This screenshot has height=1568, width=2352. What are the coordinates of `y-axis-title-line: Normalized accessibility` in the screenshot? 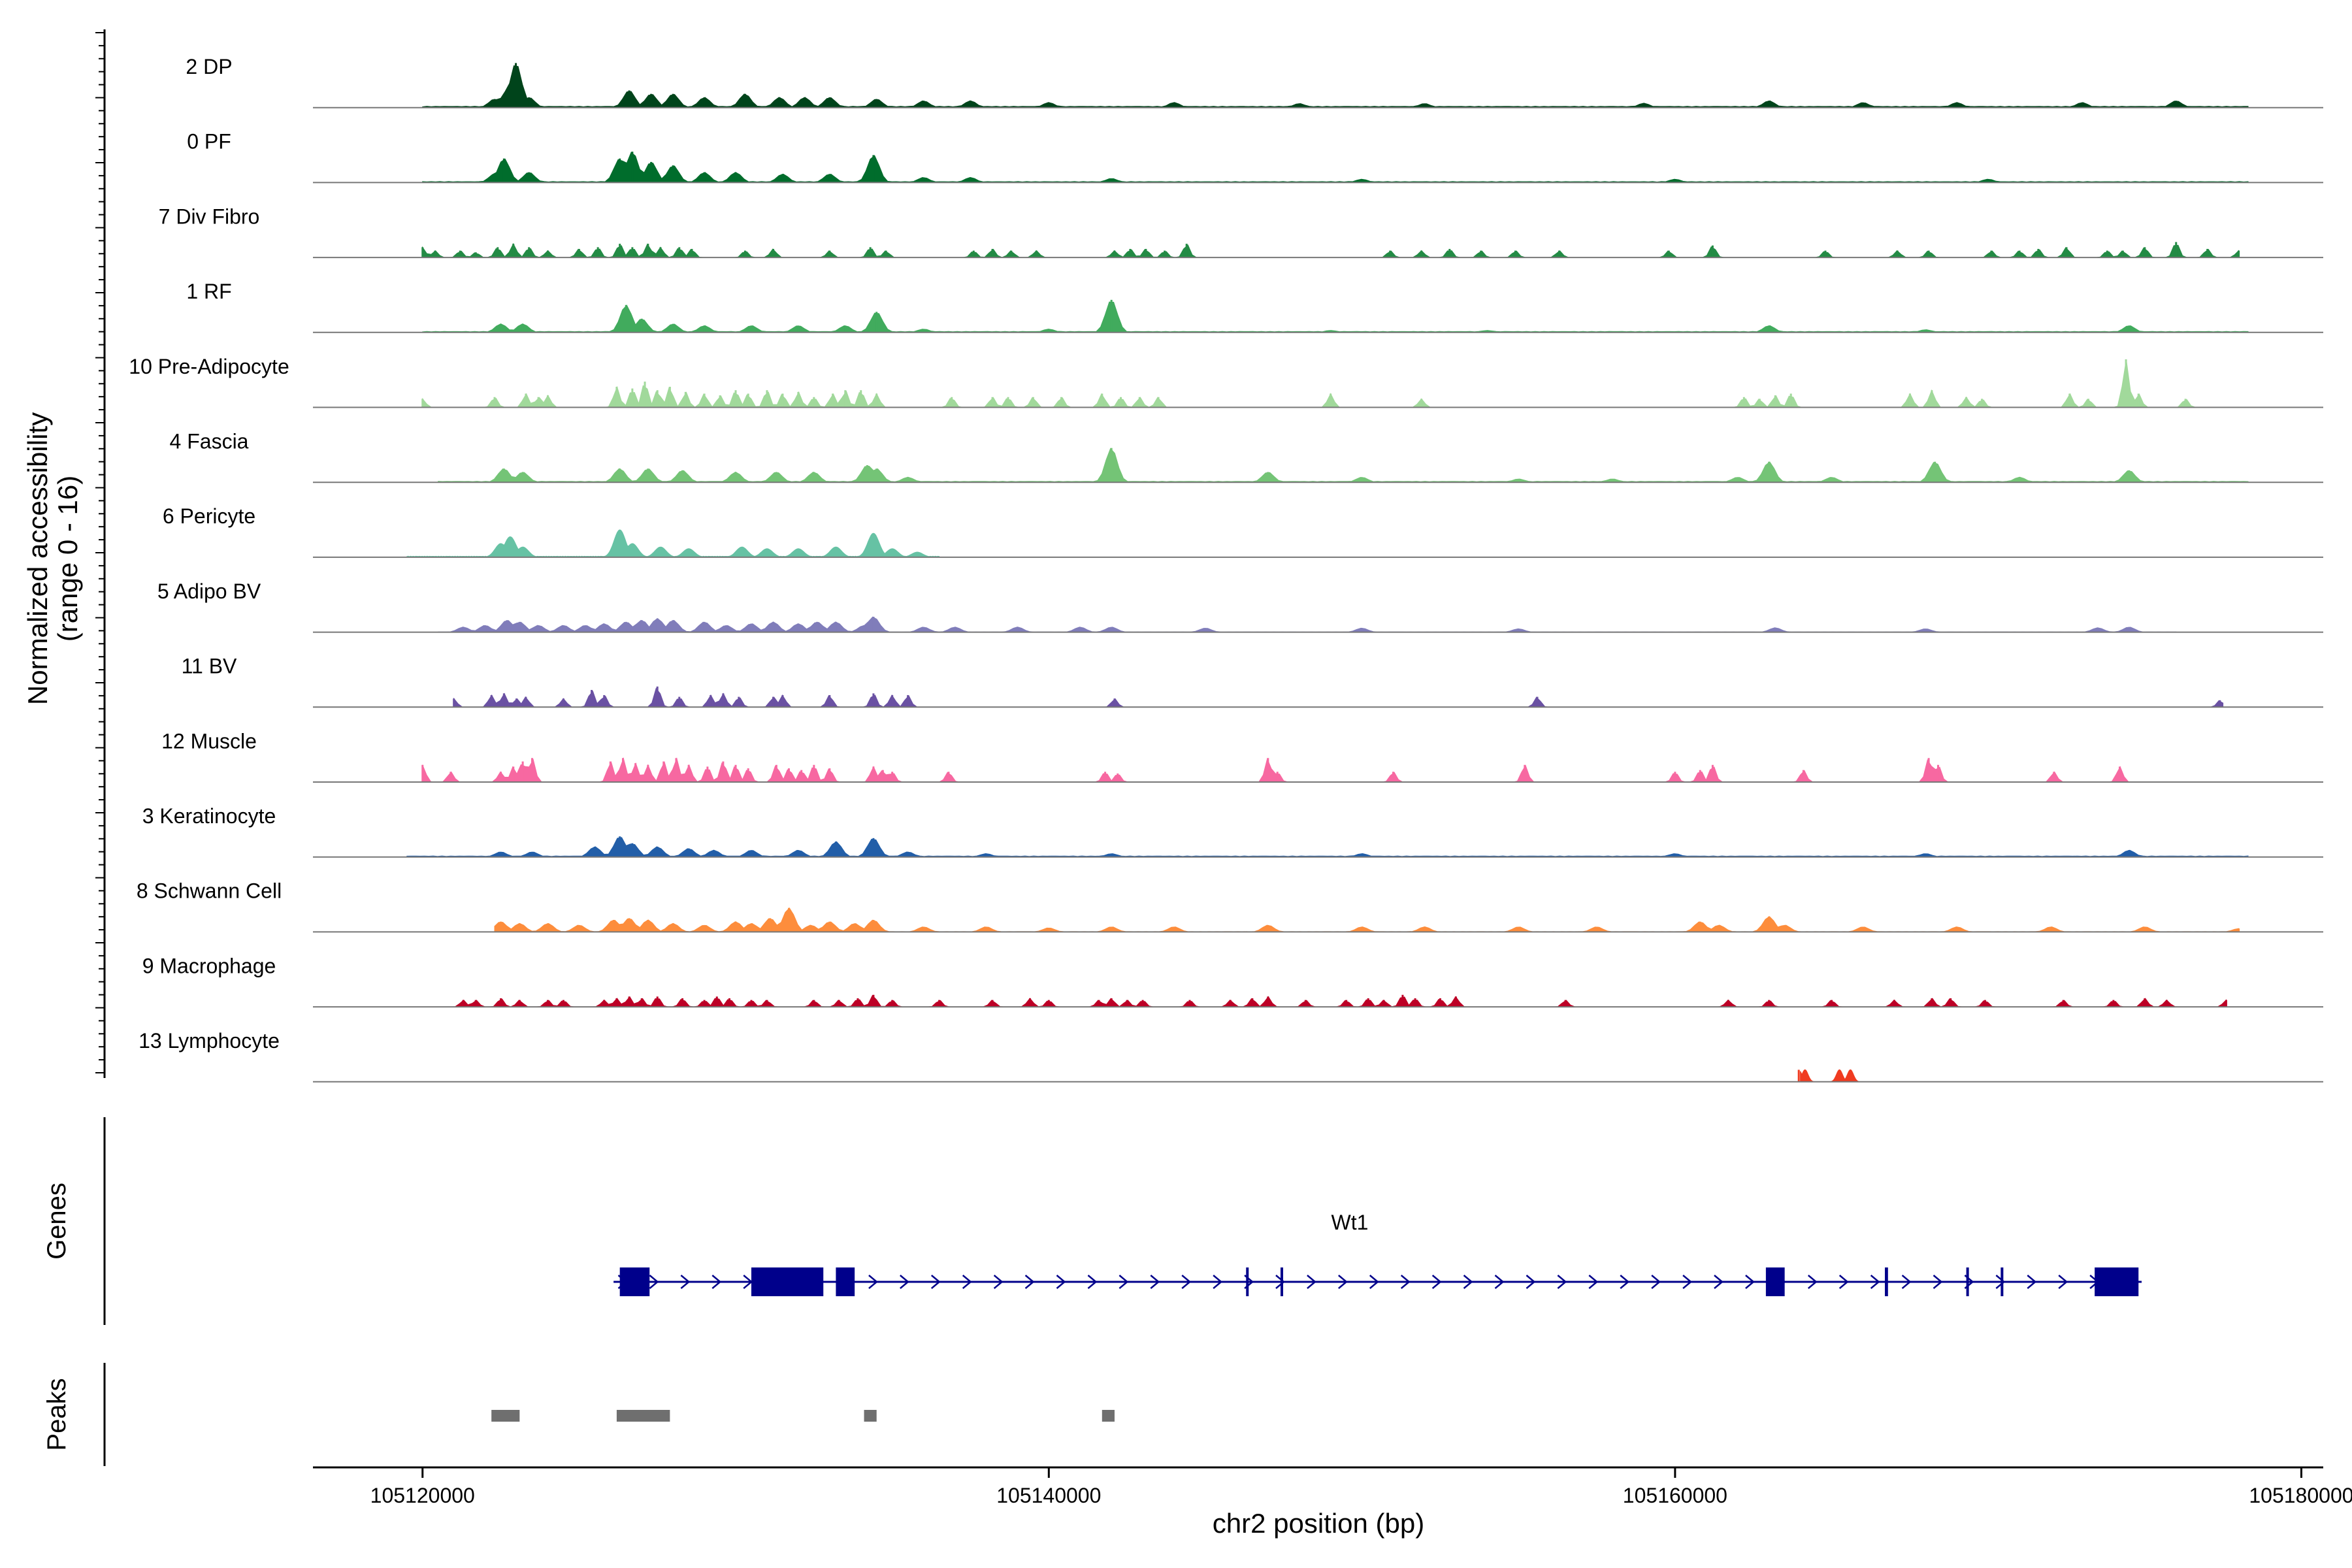 It's located at (37, 558).